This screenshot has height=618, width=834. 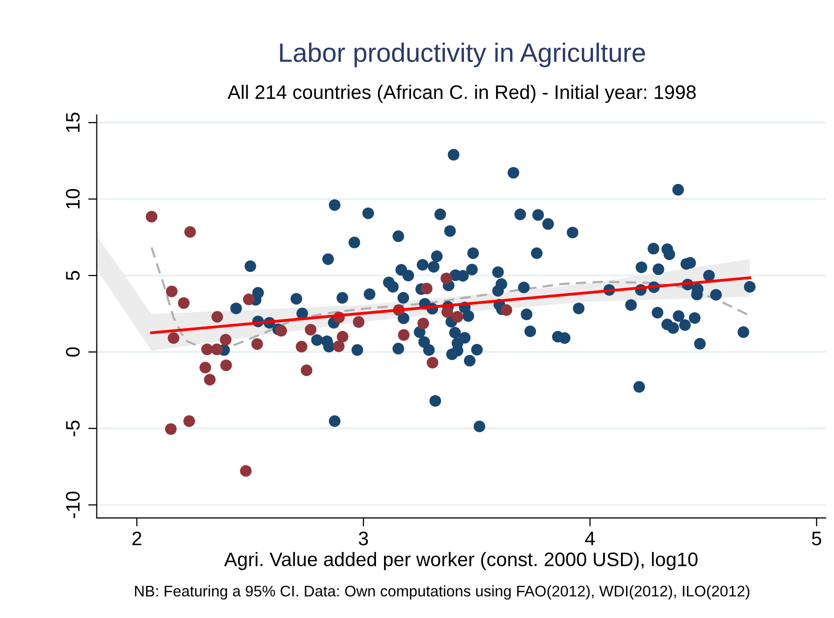 What do you see at coordinates (73, 352) in the screenshot?
I see `y-tick-label: 0` at bounding box center [73, 352].